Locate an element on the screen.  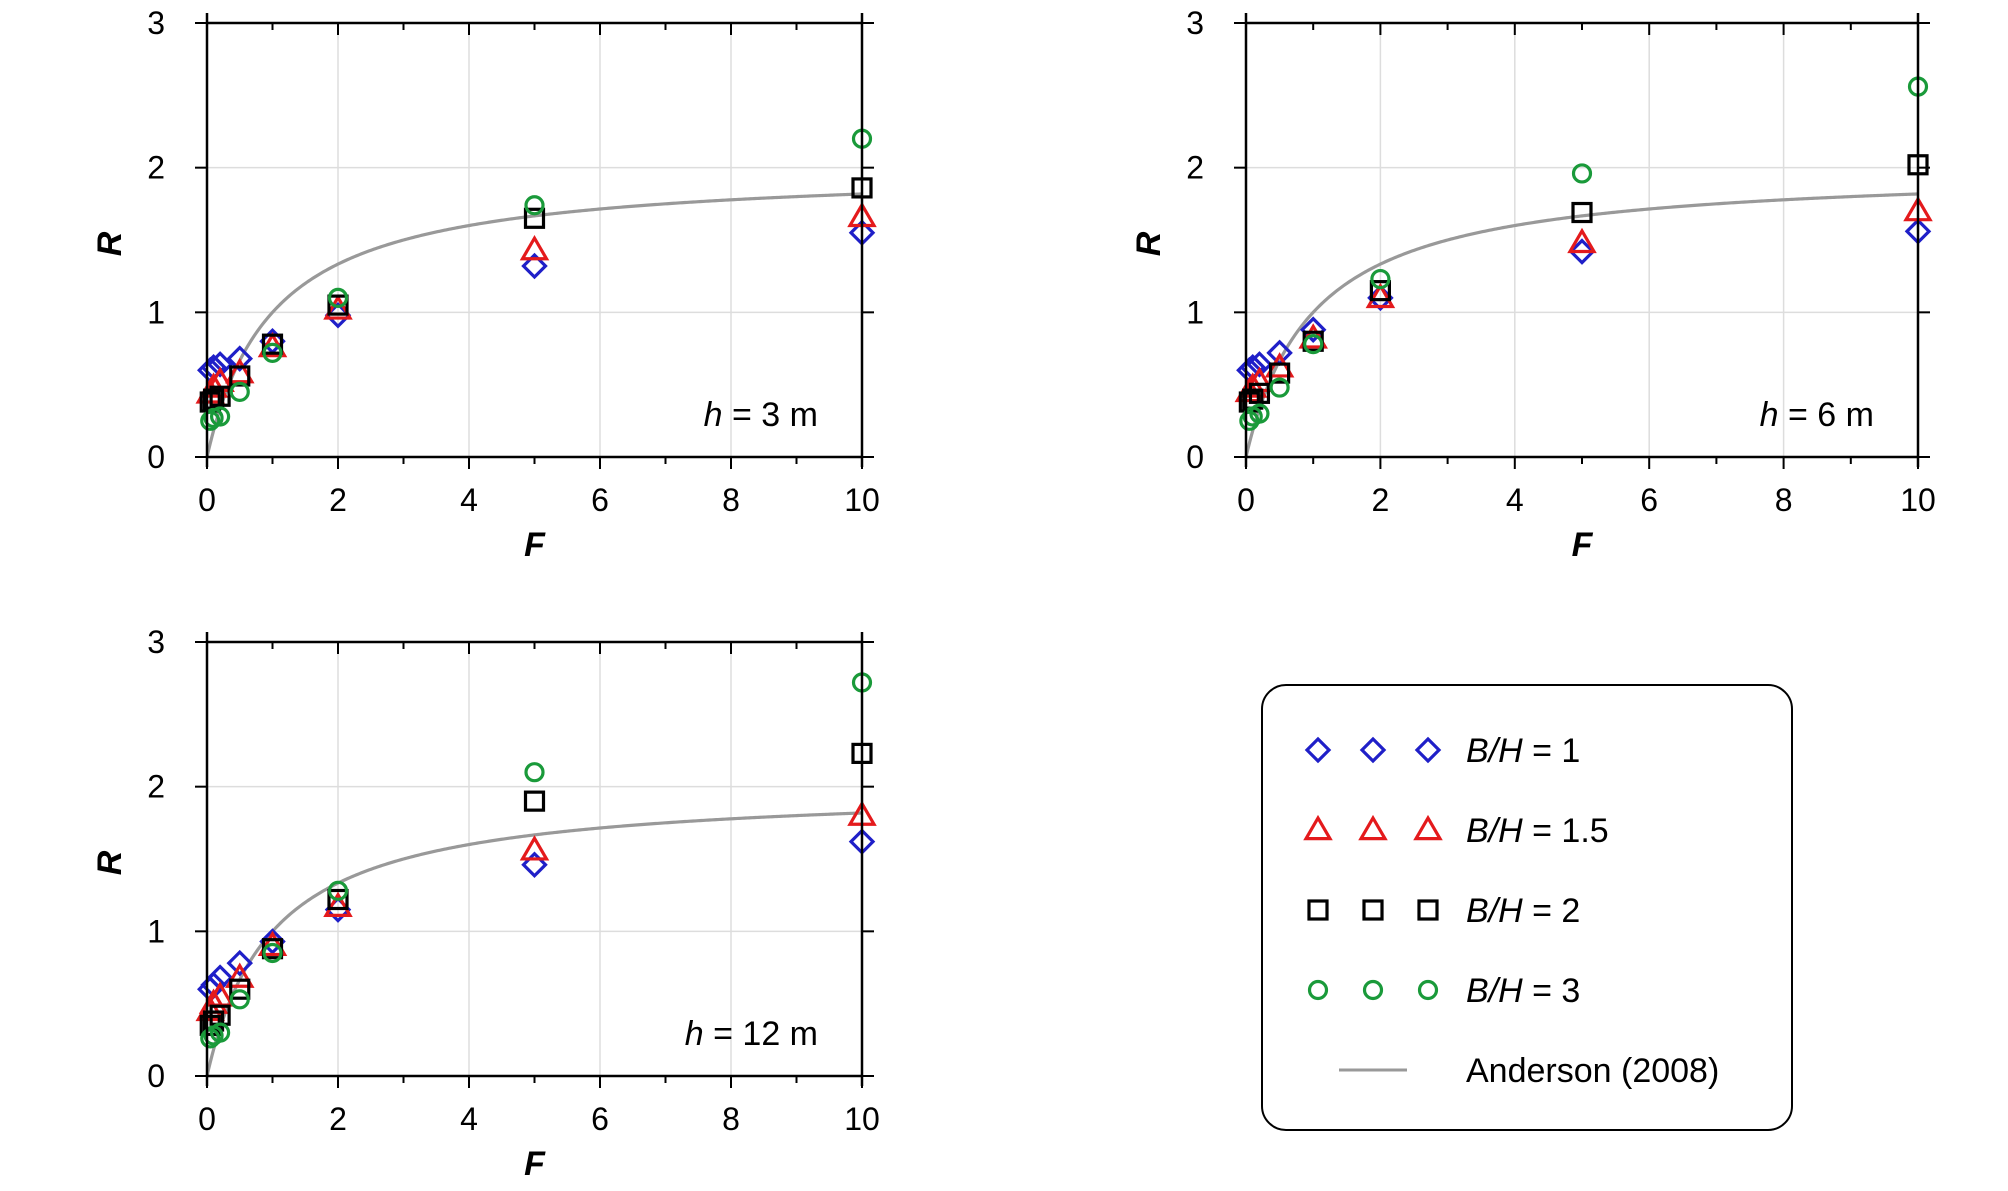
x-tick-label: 10 is located at coordinates (862, 500).